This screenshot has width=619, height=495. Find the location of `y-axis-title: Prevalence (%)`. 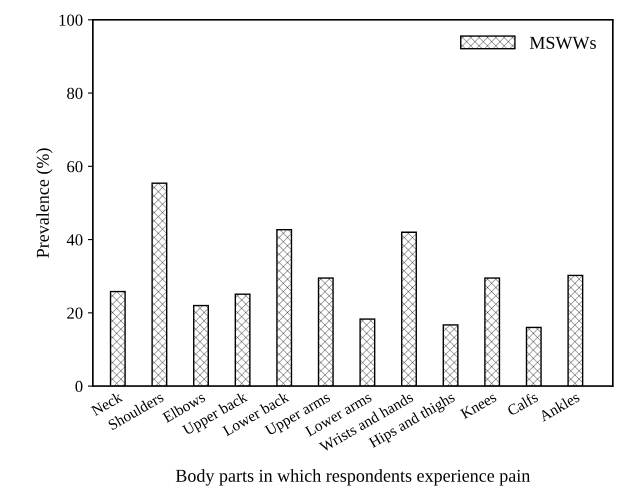

y-axis-title: Prevalence (%) is located at coordinates (44, 203).